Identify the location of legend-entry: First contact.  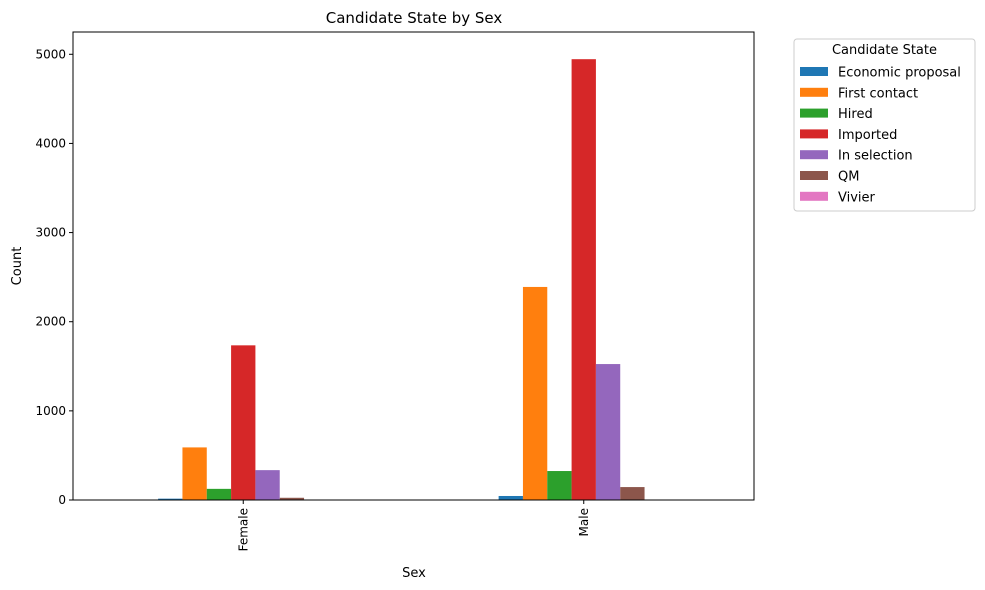
(878, 93).